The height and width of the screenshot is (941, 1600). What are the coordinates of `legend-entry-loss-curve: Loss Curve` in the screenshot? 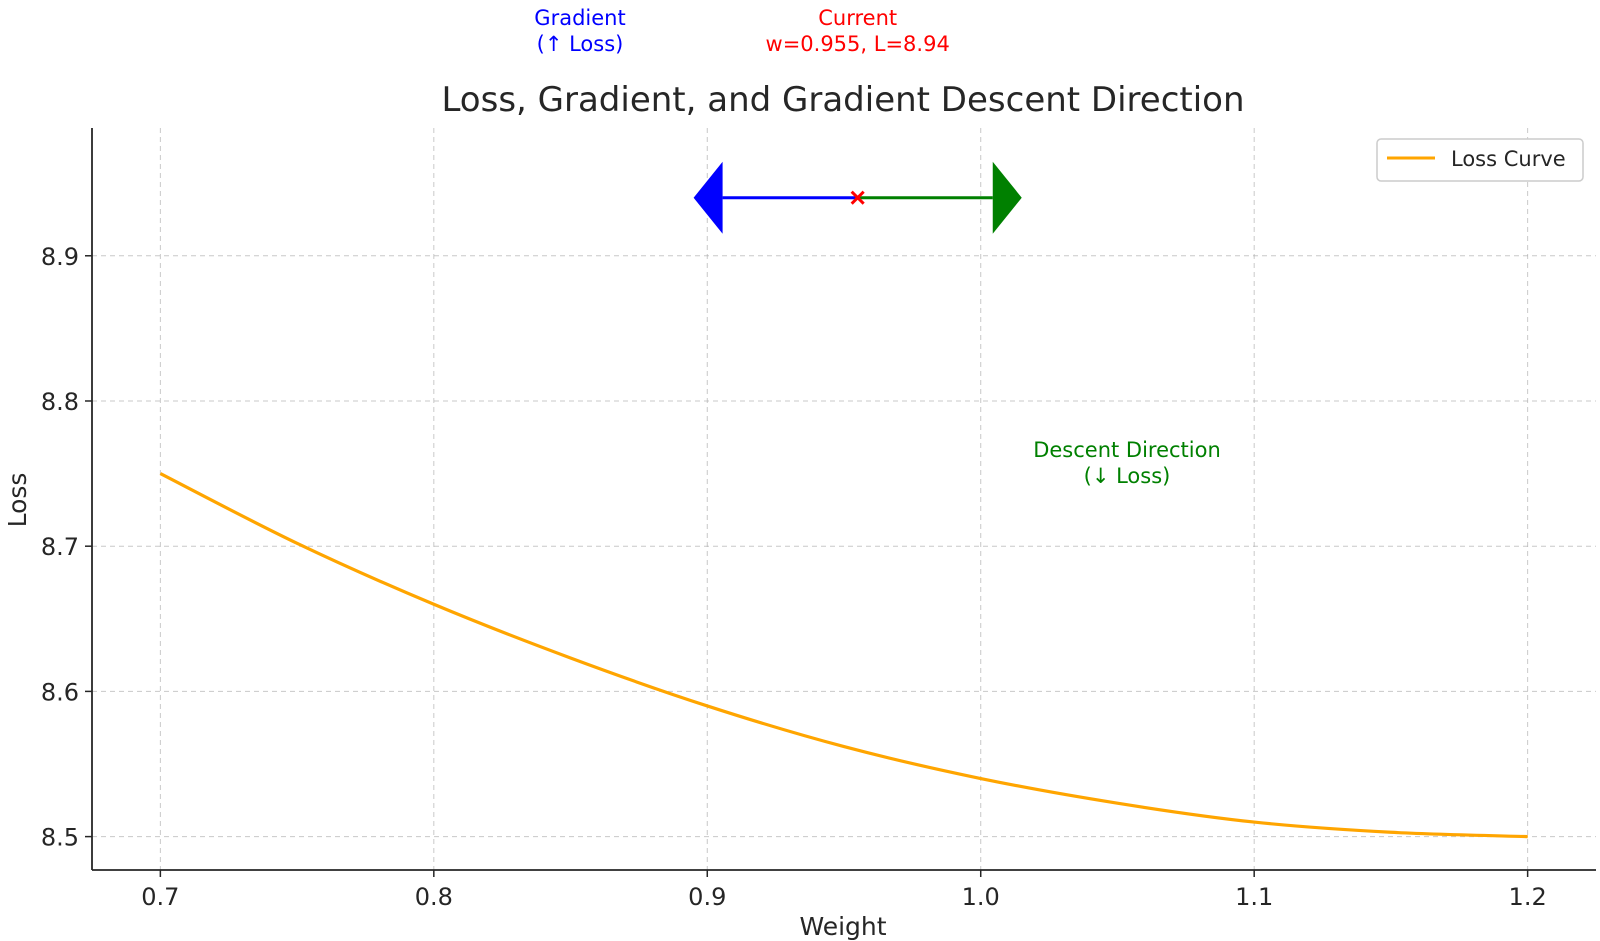 It's located at (1508, 159).